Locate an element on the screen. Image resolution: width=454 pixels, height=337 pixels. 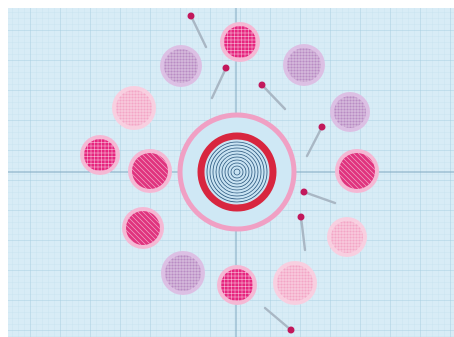
spiral-ring is located at coordinates (237, 172).